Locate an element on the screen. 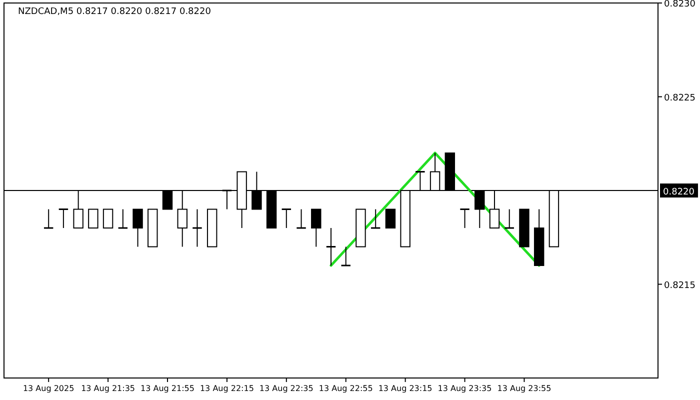  x-tick-label: 13 Aug 23:15 is located at coordinates (405, 388).